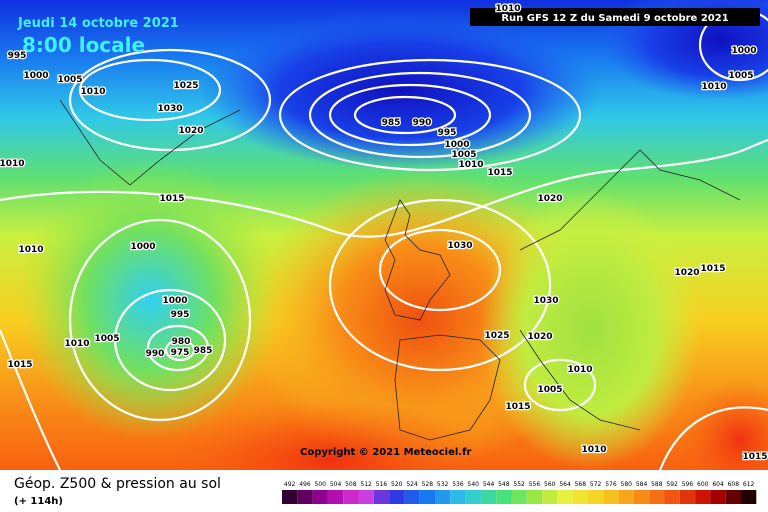 The width and height of the screenshot is (768, 512). What do you see at coordinates (321, 484) in the screenshot?
I see `colorbar-label: 500` at bounding box center [321, 484].